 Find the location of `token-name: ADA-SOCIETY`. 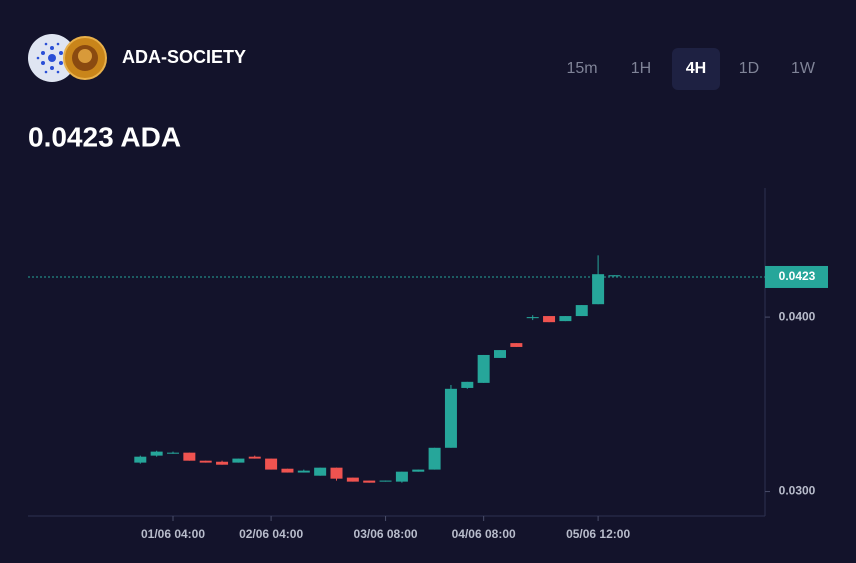

token-name: ADA-SOCIETY is located at coordinates (184, 57).